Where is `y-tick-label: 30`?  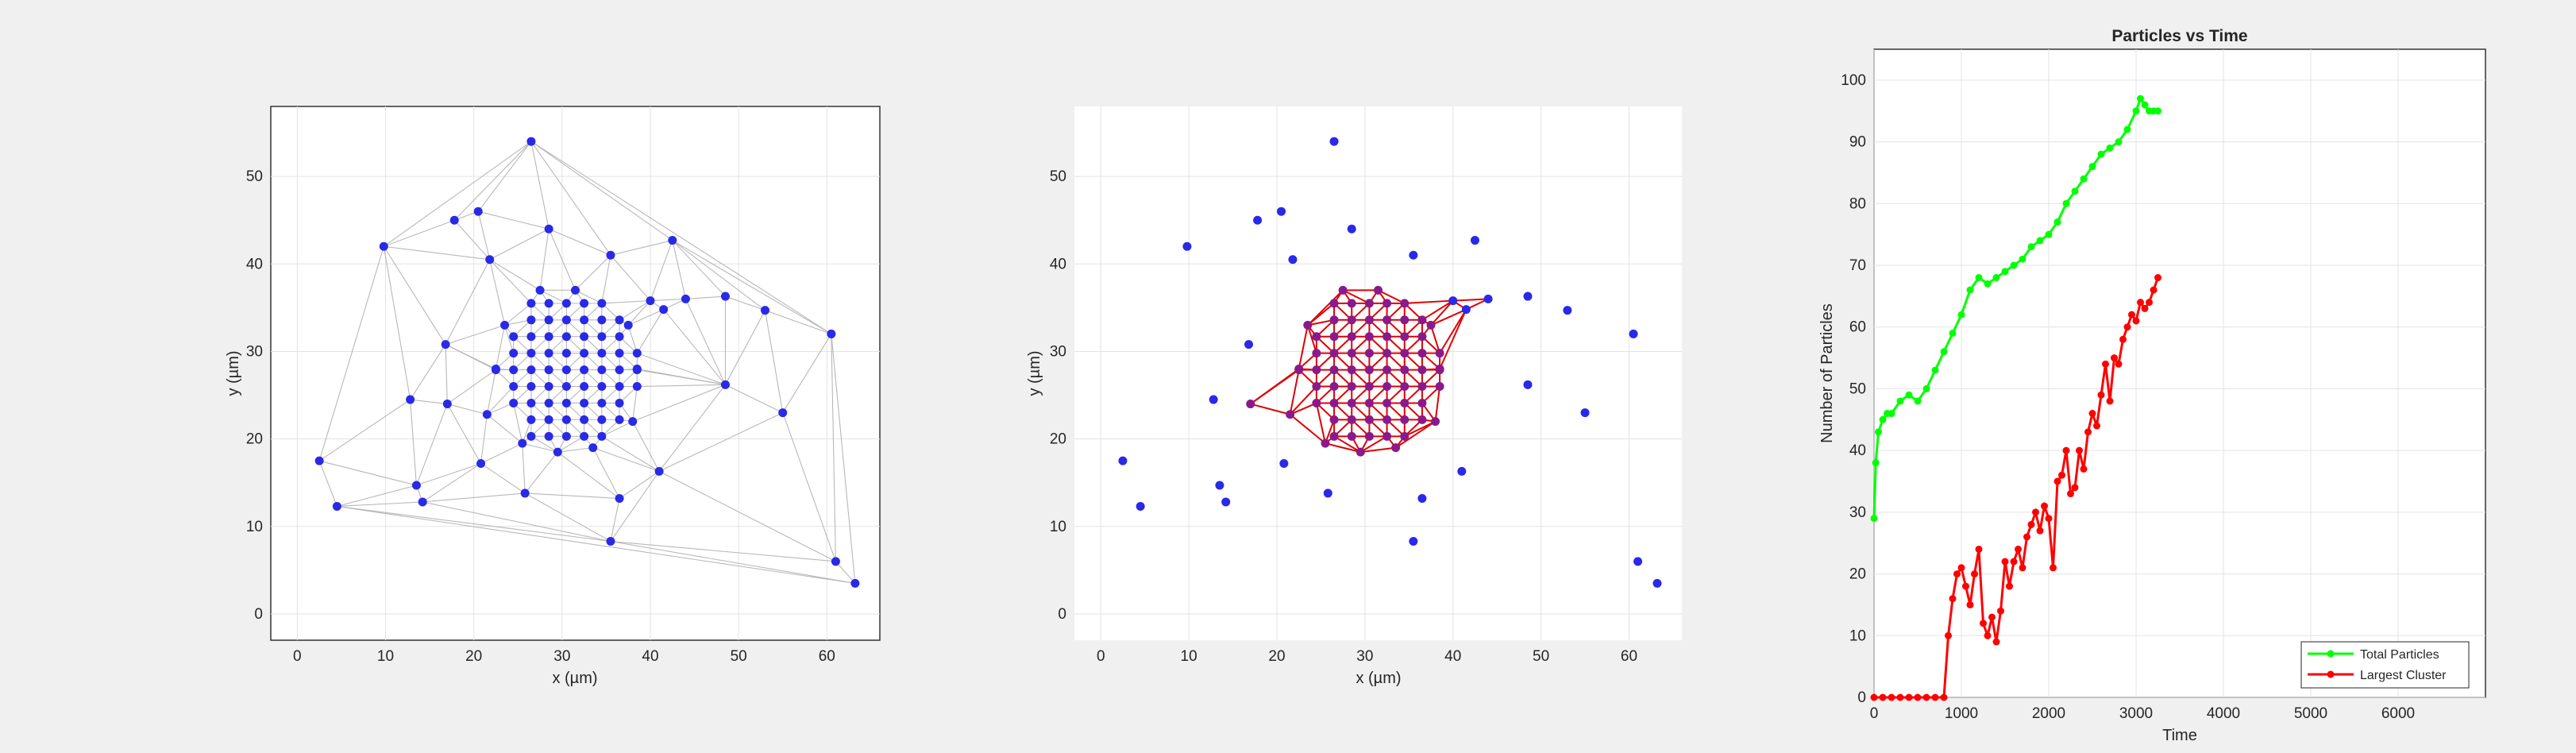
y-tick-label: 30 is located at coordinates (1058, 351).